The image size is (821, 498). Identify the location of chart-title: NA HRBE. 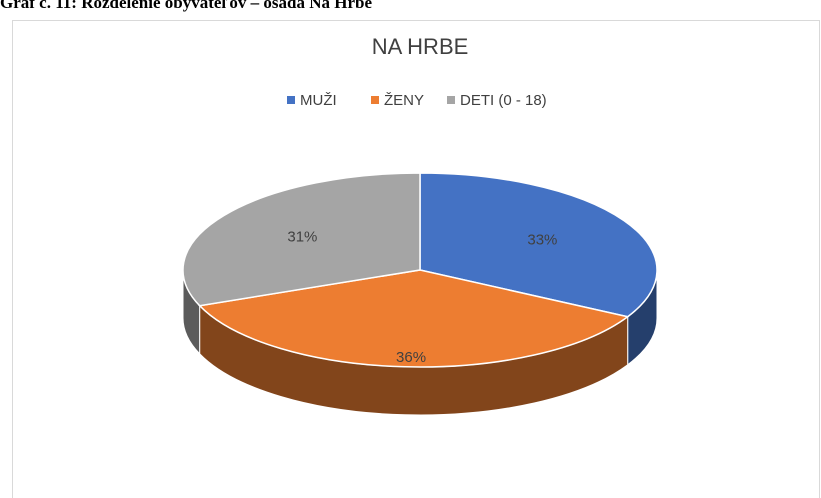
(420, 46).